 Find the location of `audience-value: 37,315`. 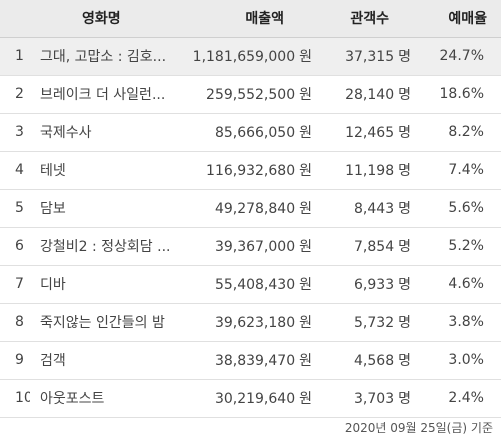

audience-value: 37,315 is located at coordinates (370, 57).